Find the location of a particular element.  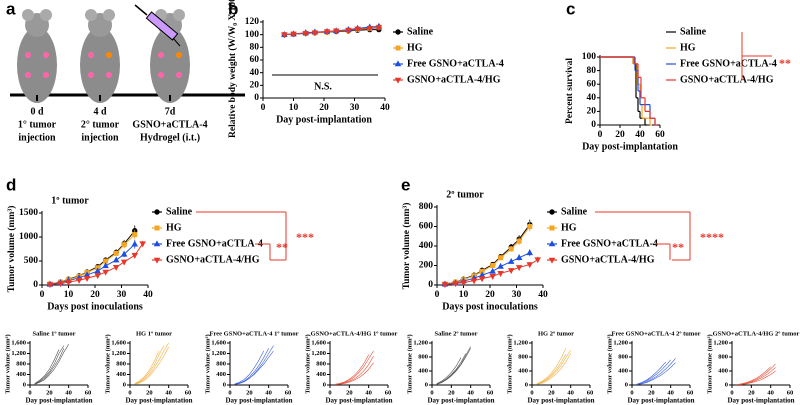

annotation: ** is located at coordinates (785, 63).